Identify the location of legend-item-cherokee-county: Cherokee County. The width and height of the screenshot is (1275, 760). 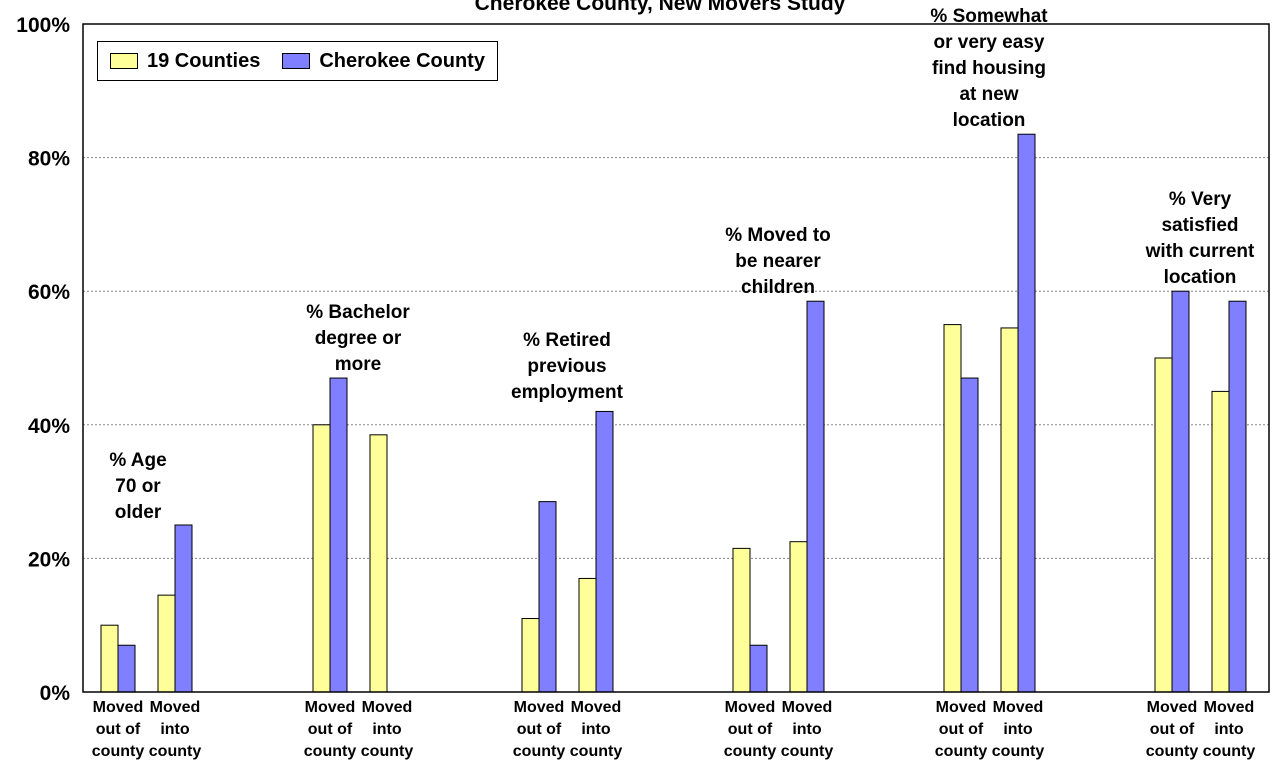
(383, 61).